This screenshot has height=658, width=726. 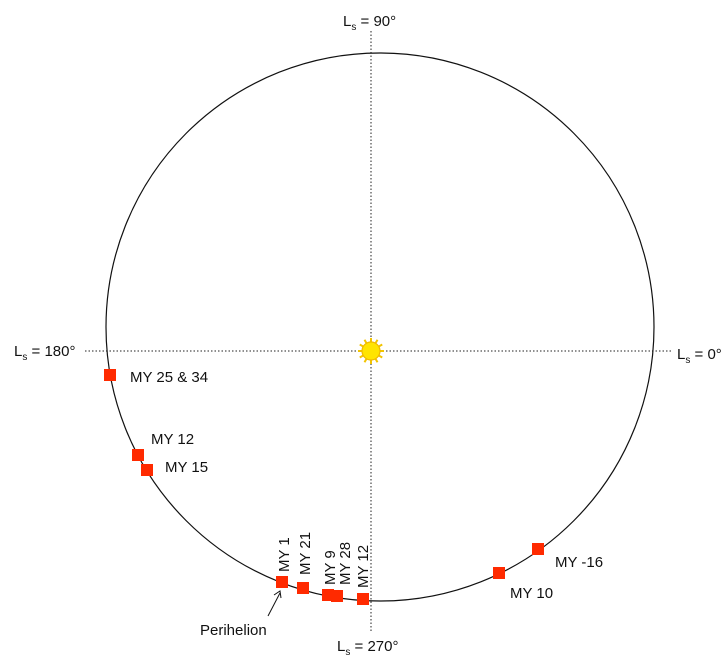 I want to click on axis-label-right: Ls = 0°, so click(x=699, y=356).